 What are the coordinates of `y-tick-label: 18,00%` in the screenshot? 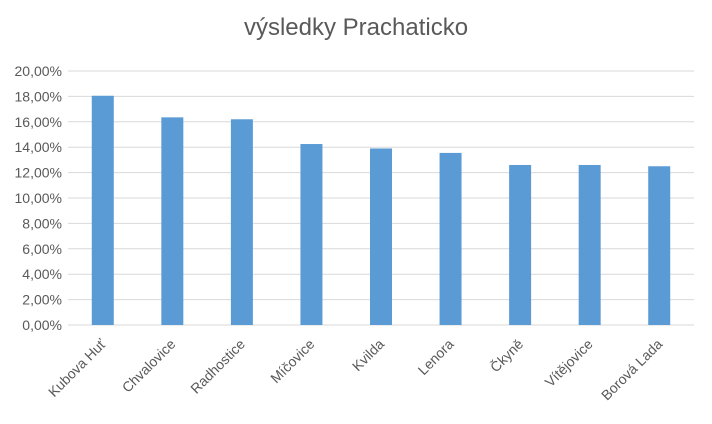 It's located at (38, 96).